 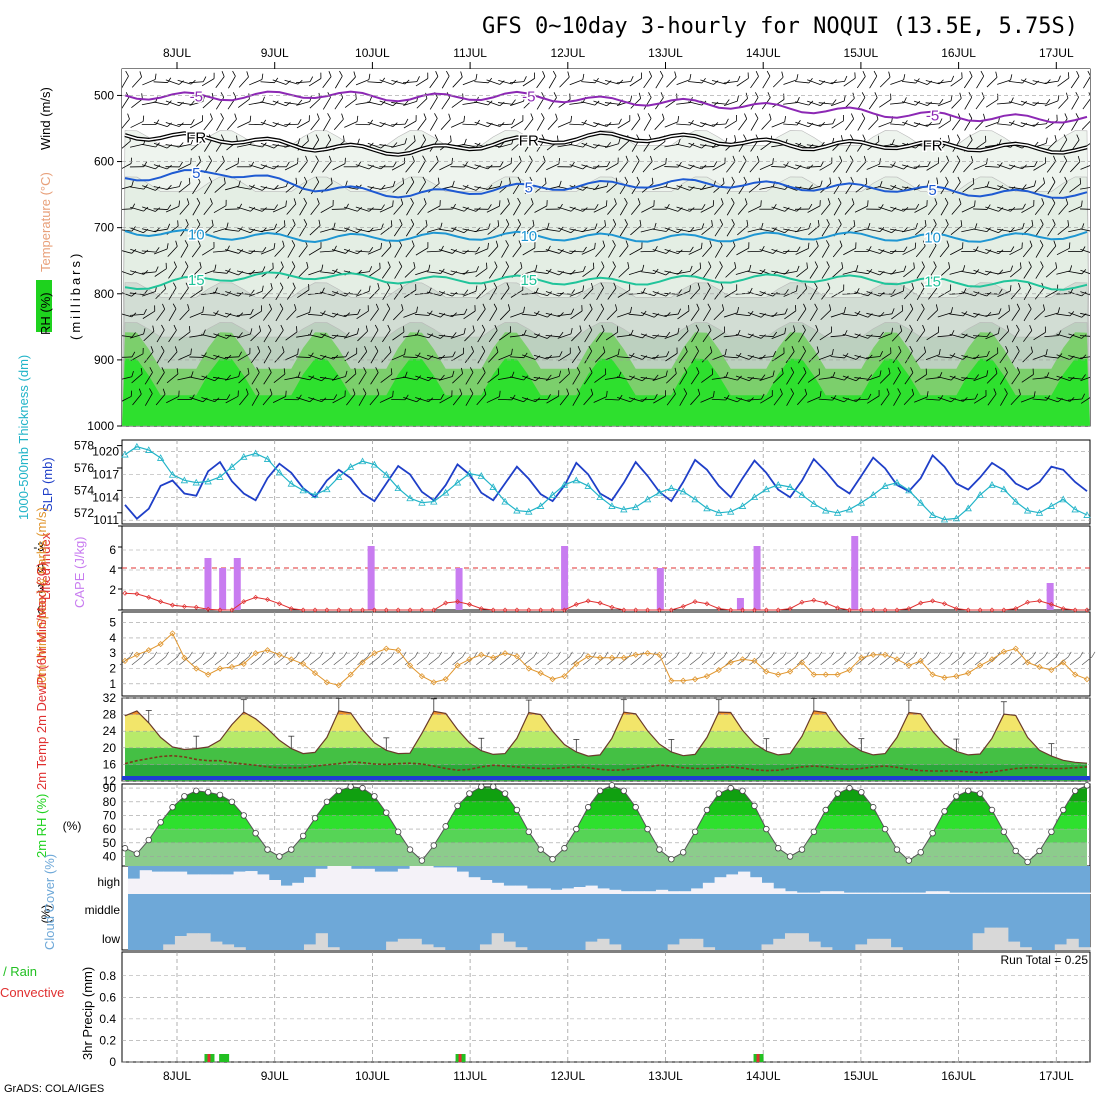 I want to click on wind10m-barb, so click(x=695, y=661).